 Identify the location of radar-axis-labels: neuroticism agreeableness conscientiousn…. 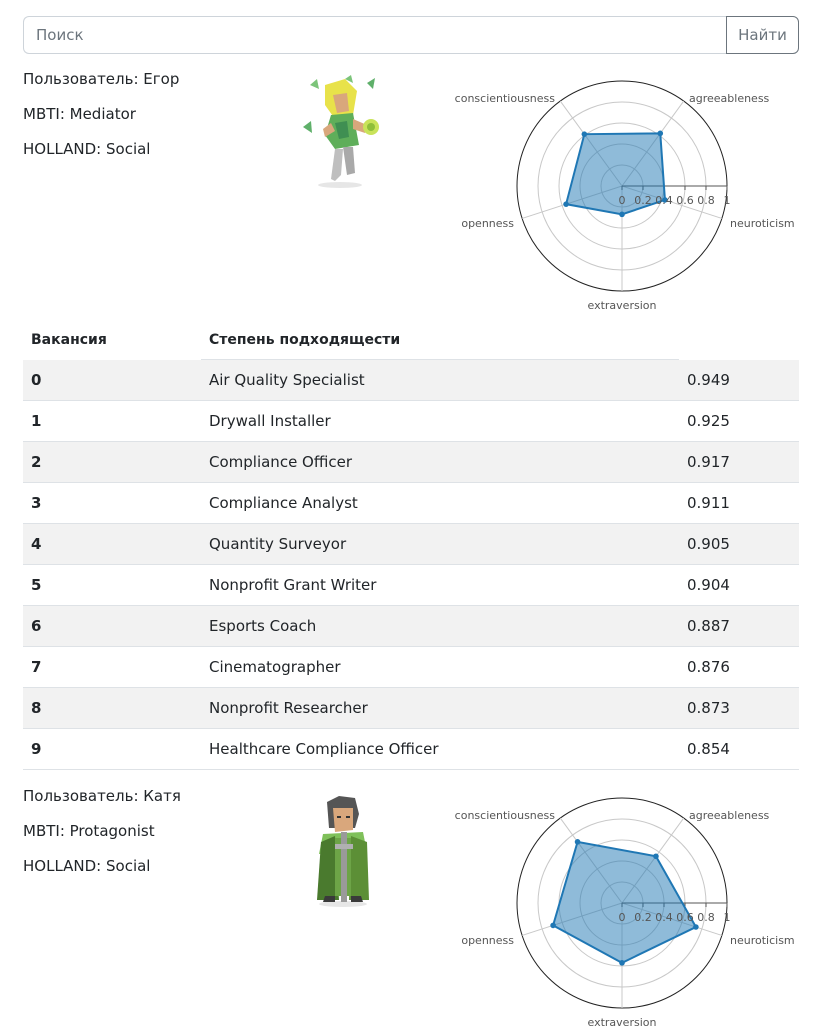
(625, 201).